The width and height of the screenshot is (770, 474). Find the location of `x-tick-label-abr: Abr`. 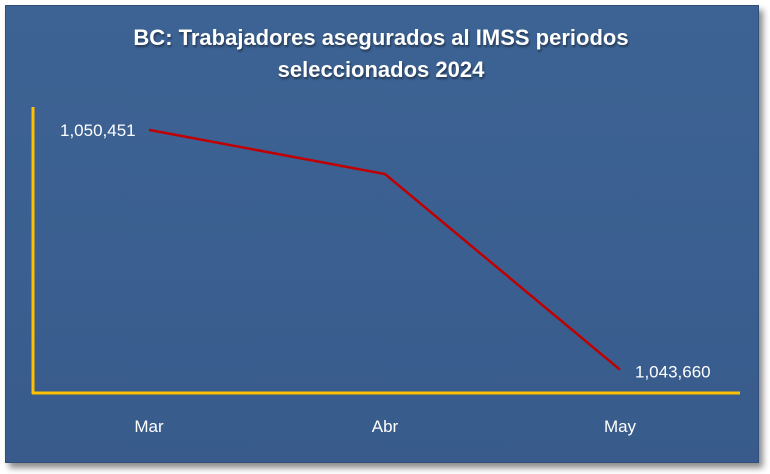

x-tick-label-abr: Abr is located at coordinates (385, 426).